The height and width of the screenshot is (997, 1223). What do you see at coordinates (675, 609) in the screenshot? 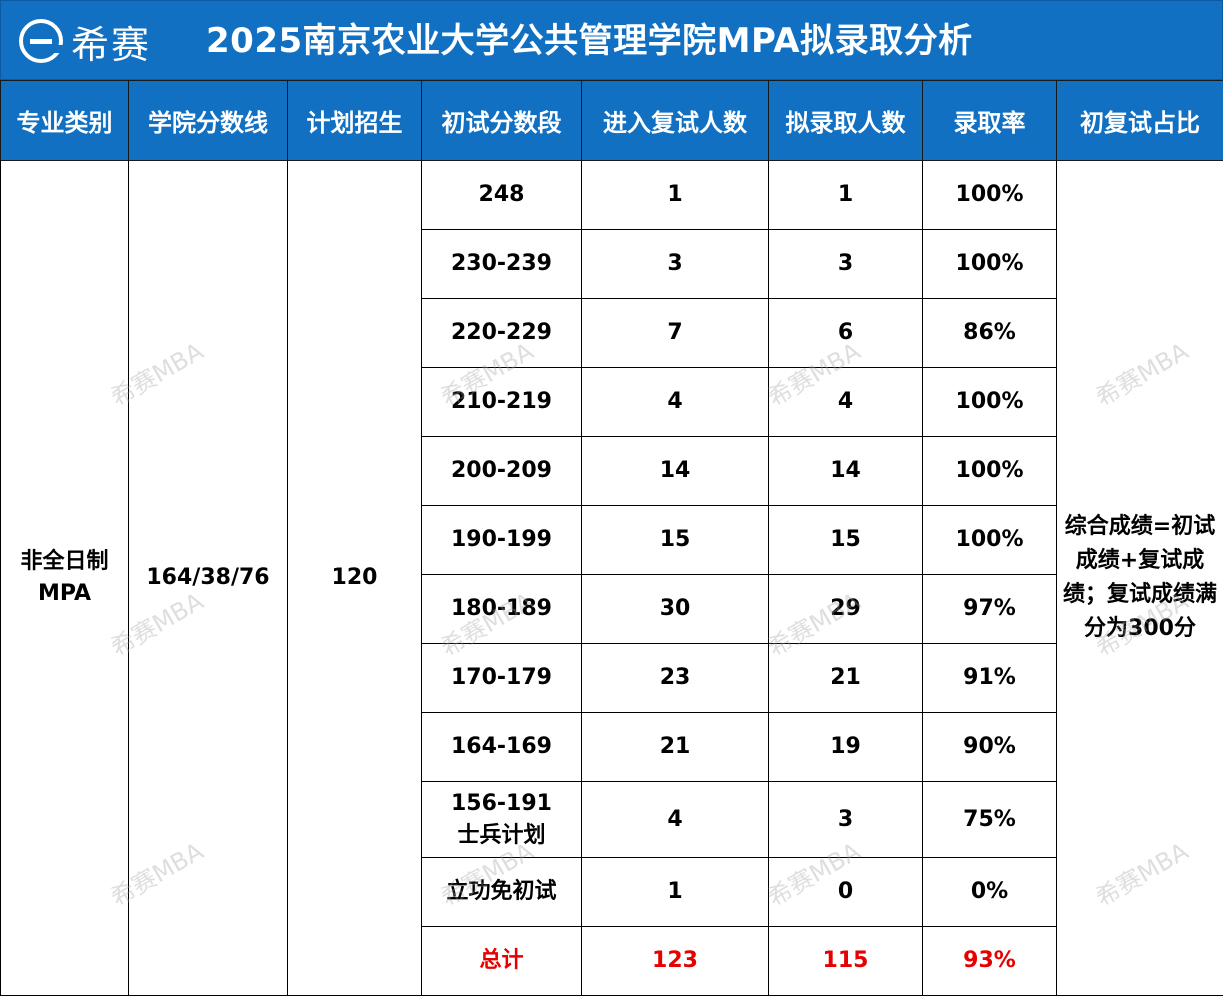
I see `retest-cell: 30` at bounding box center [675, 609].